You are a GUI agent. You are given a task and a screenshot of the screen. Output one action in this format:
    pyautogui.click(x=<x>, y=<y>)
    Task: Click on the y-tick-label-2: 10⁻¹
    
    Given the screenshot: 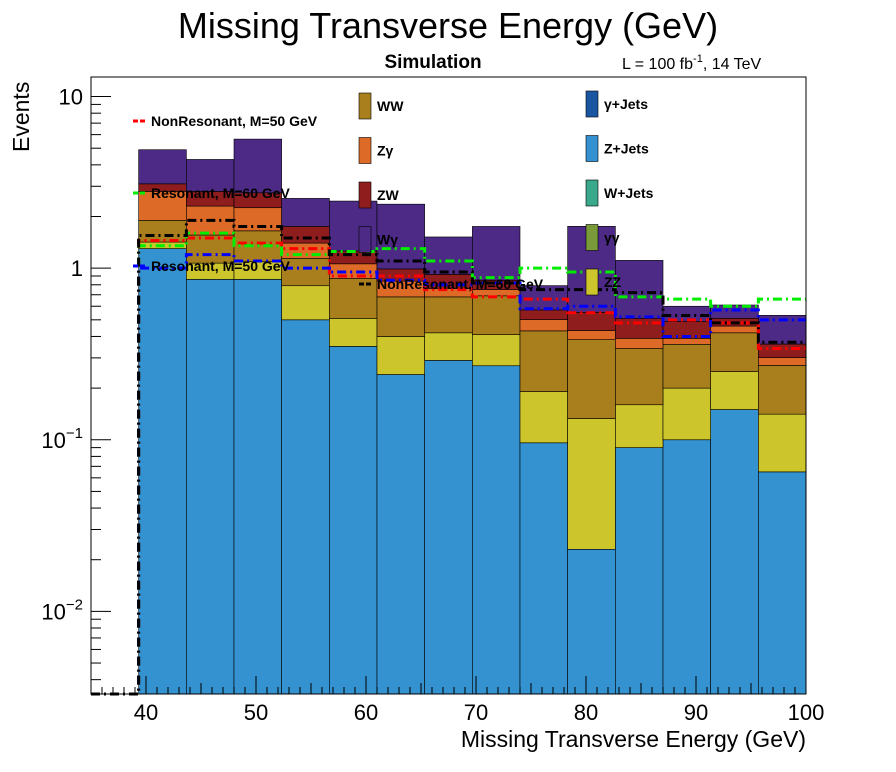 What is the action you would take?
    pyautogui.click(x=62, y=439)
    